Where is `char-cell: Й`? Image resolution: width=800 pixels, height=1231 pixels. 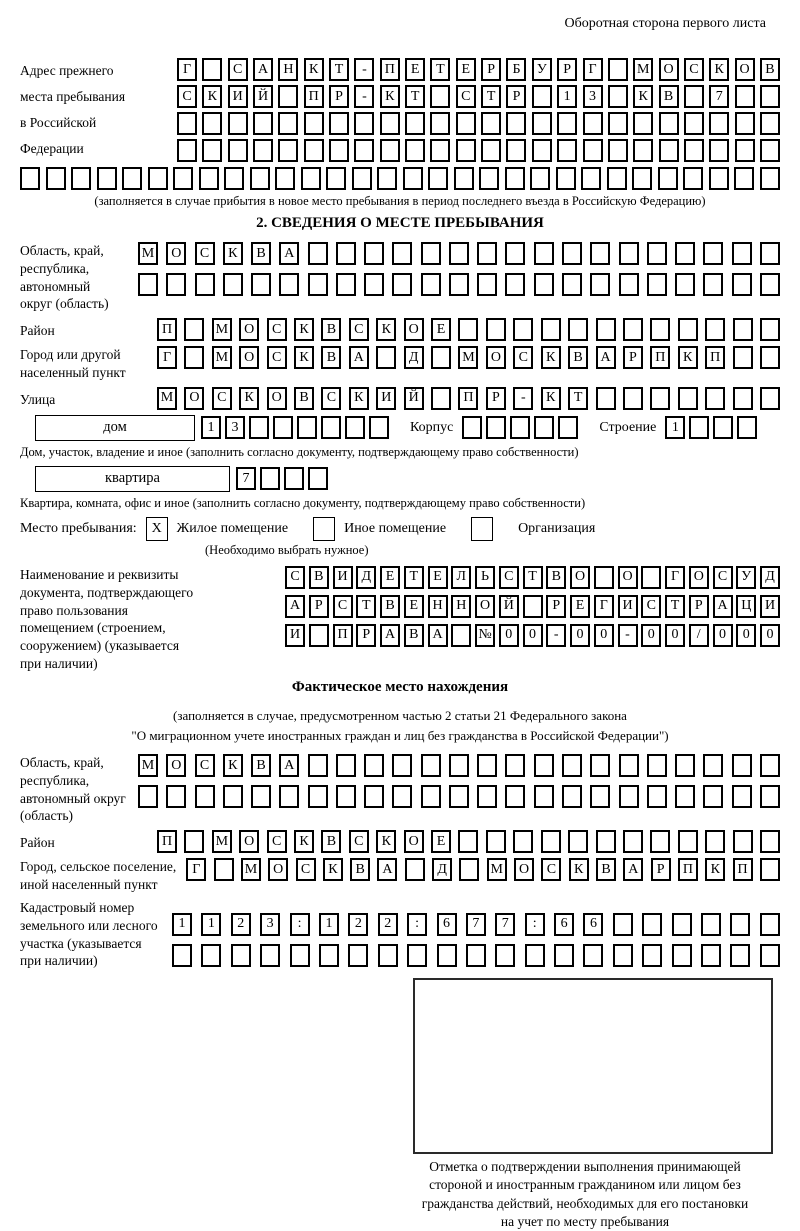 char-cell: Й is located at coordinates (263, 96).